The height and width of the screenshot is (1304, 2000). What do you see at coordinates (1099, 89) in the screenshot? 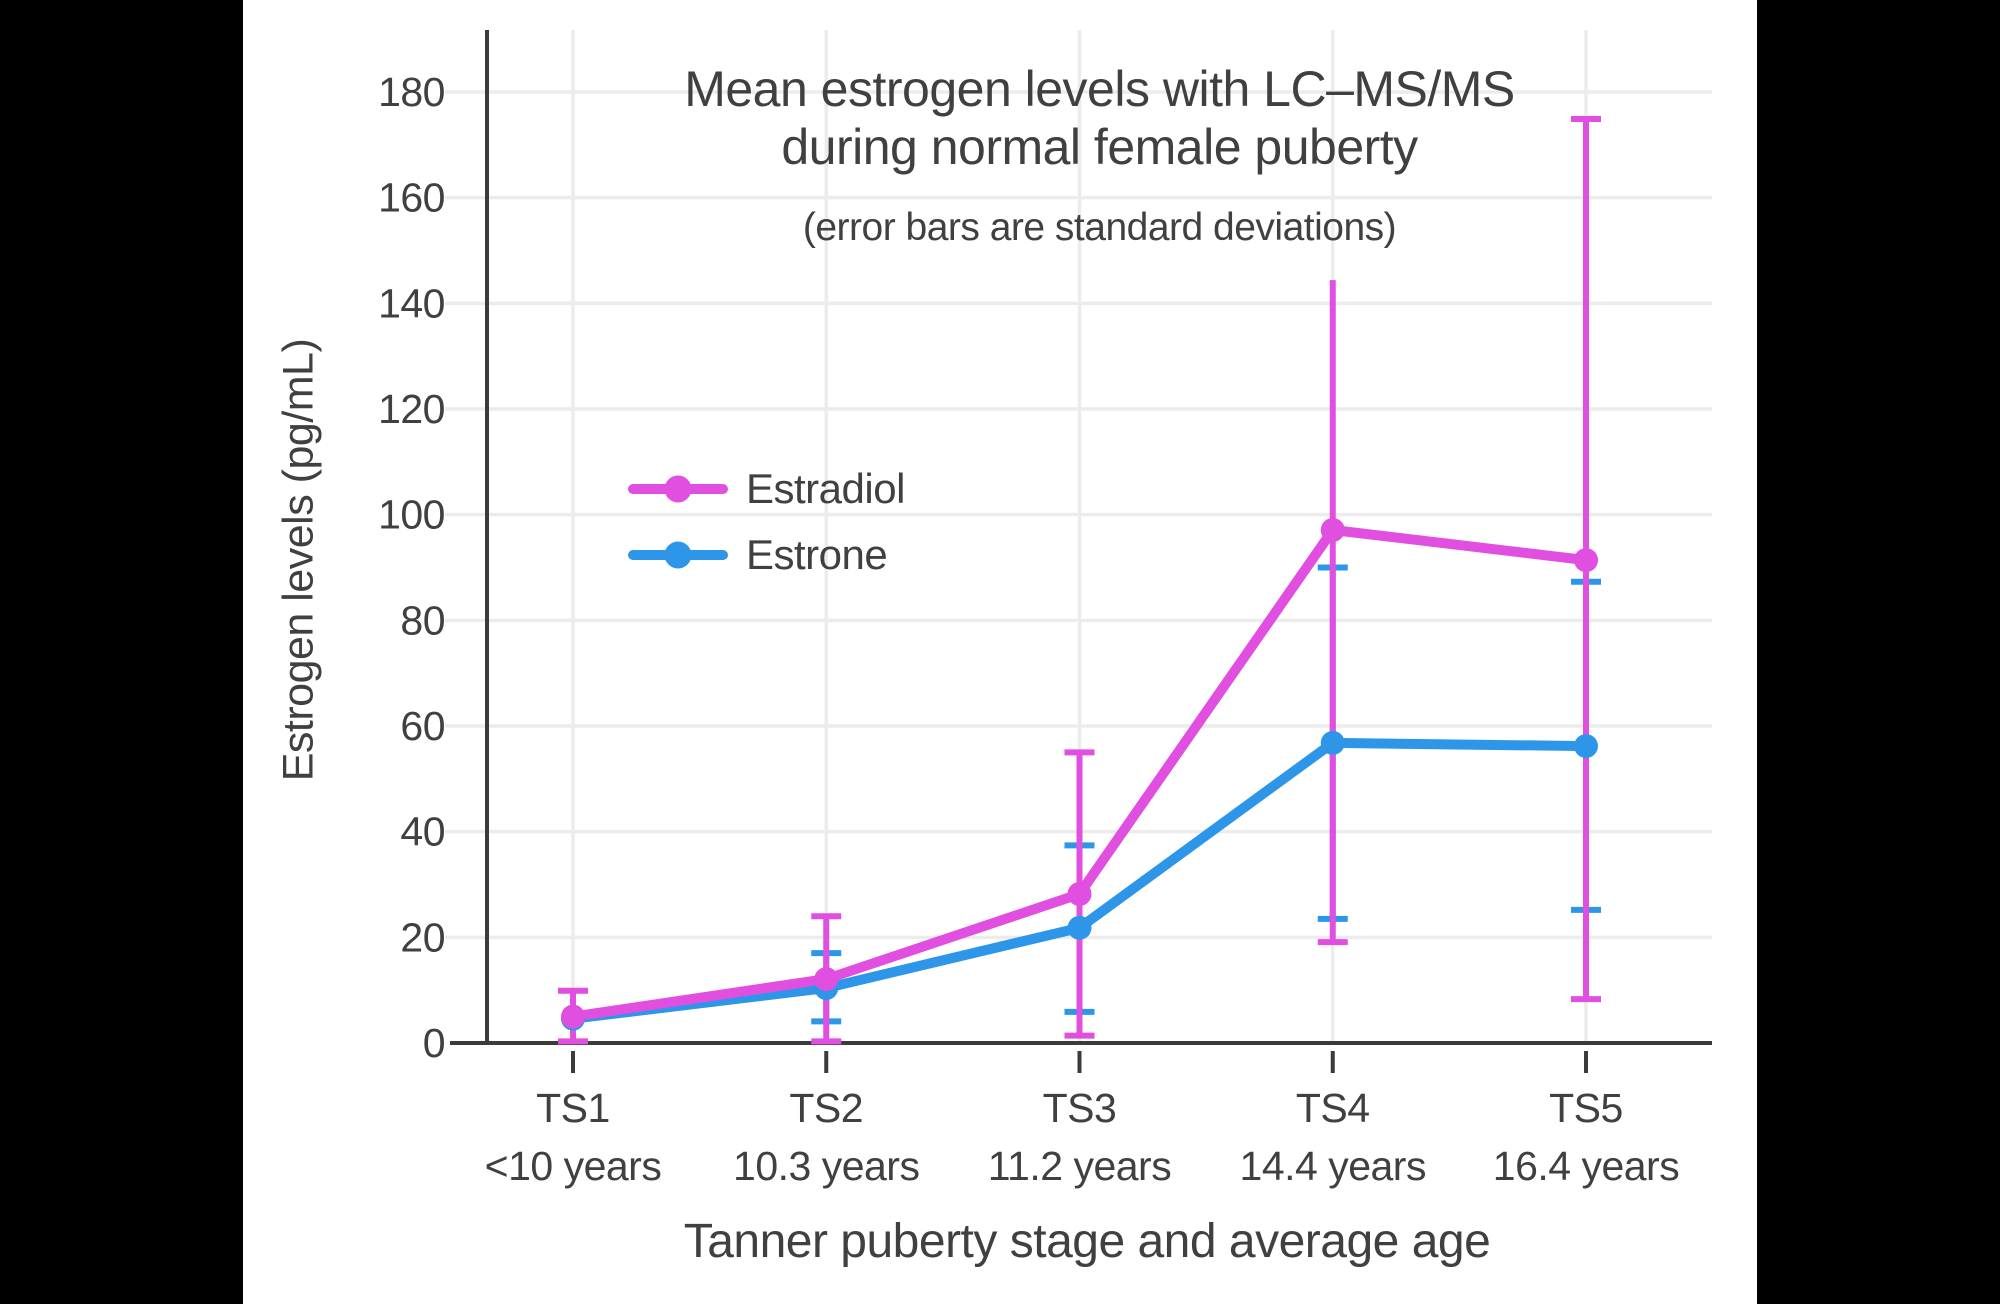
I see `chart-title-line1: Mean estrogen levels with LC–MS/MS` at bounding box center [1099, 89].